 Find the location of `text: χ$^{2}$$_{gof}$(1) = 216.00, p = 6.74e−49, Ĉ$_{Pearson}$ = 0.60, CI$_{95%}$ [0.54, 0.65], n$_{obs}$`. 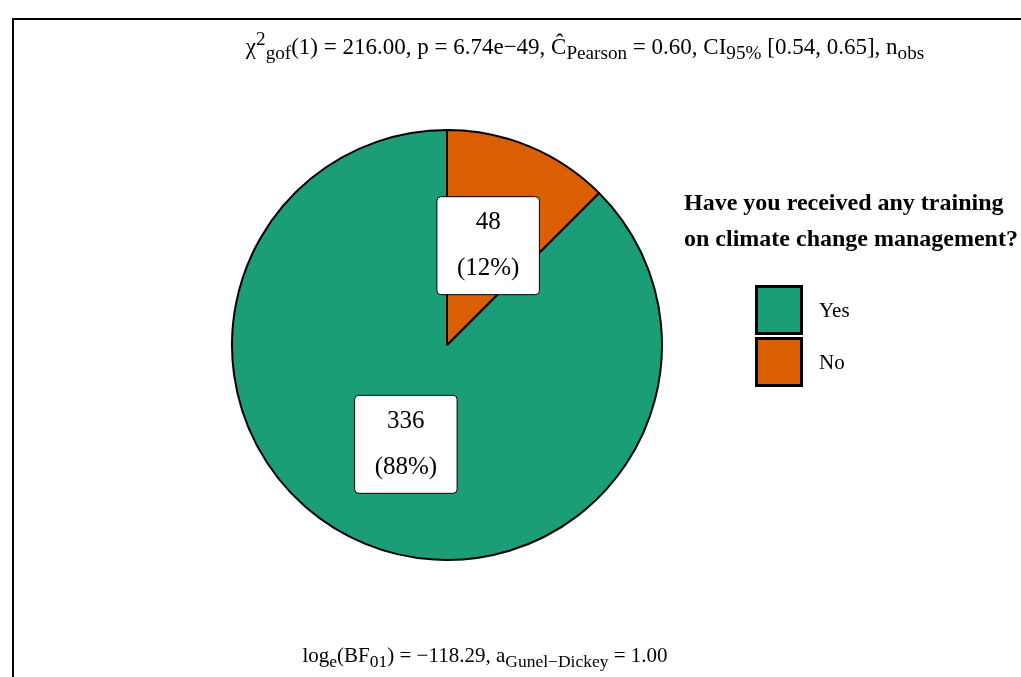

text: χ$^{2}$$_{gof}$(1) = 216.00, p = 6.74e−49, Ĉ$_{Pearson}$ = 0.60, CI$_{95%}$ [0.54, 0.65], n$_{obs}$ is located at coordinates (585, 46).